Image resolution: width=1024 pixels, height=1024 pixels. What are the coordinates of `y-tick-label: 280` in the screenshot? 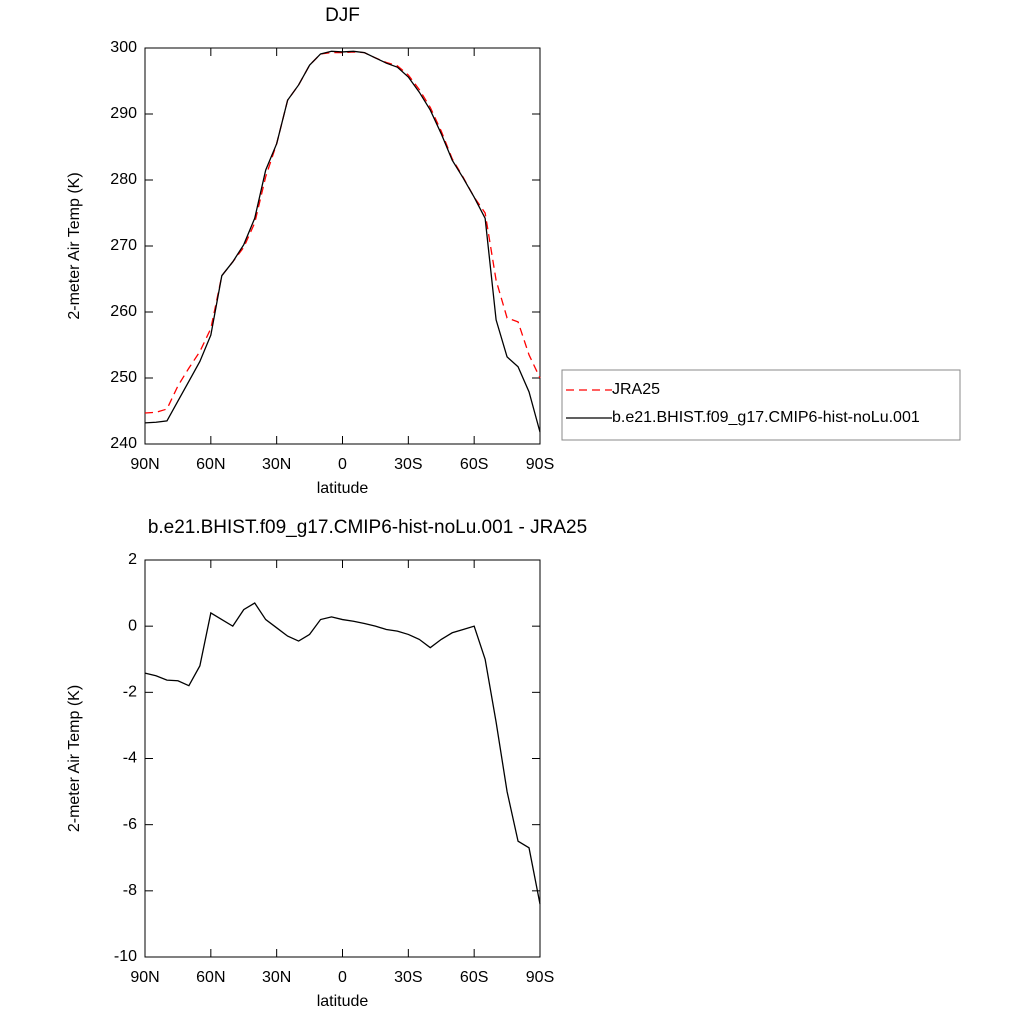 It's located at (123, 179).